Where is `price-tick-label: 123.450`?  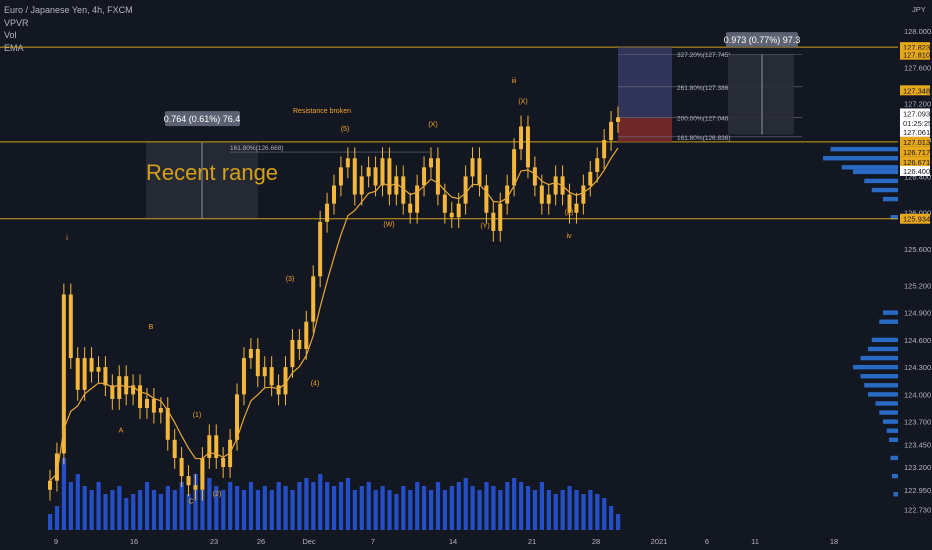 price-tick-label: 123.450 is located at coordinates (917, 444).